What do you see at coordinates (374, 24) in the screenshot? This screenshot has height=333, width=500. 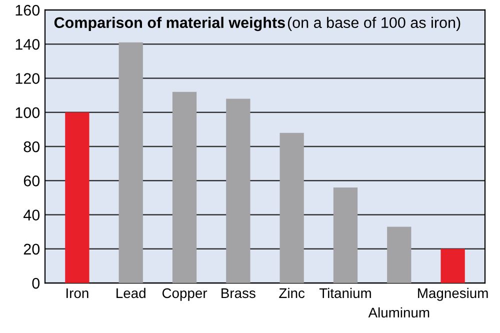 I see `chart-subtitle: (on a base of 100 as iron)` at bounding box center [374, 24].